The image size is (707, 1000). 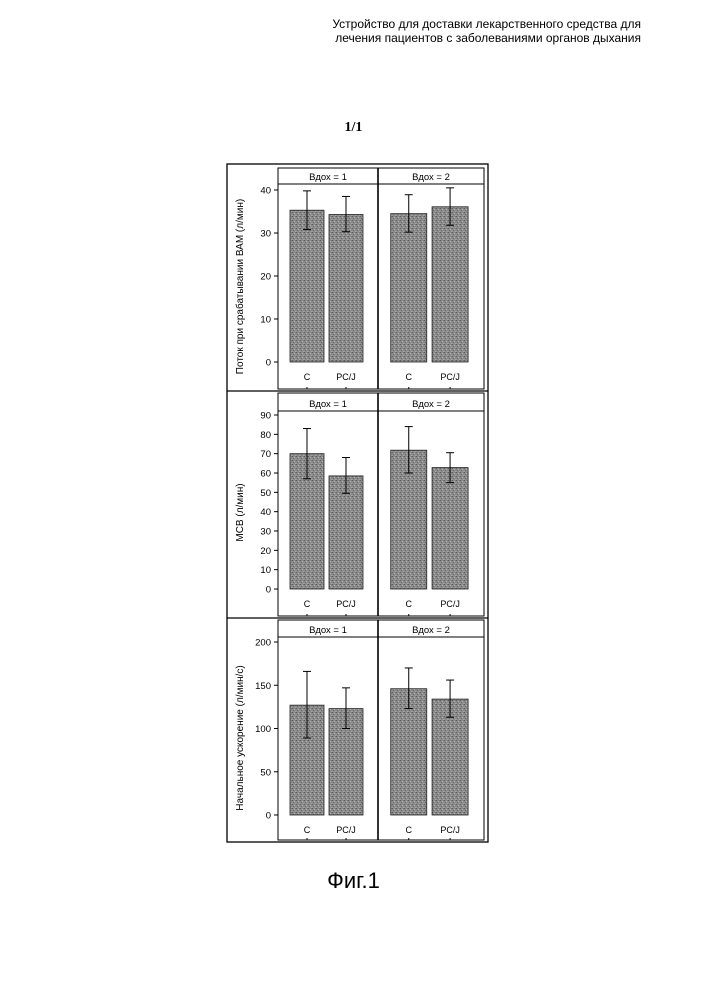 I want to click on y-tick-label: 200, so click(x=263, y=643).